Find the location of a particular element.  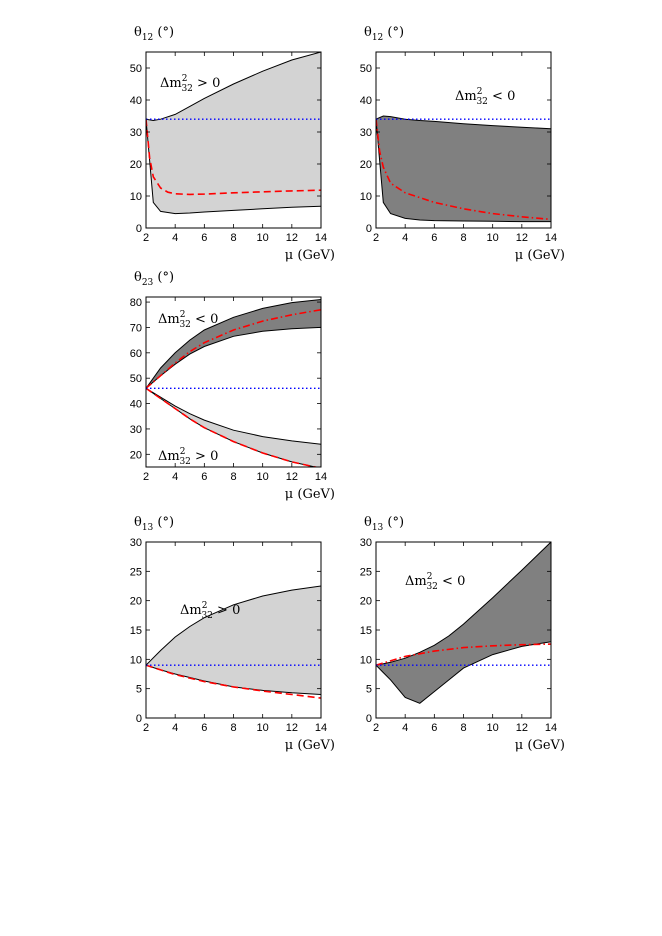

y-axis-symbol: θ is located at coordinates (368, 32).